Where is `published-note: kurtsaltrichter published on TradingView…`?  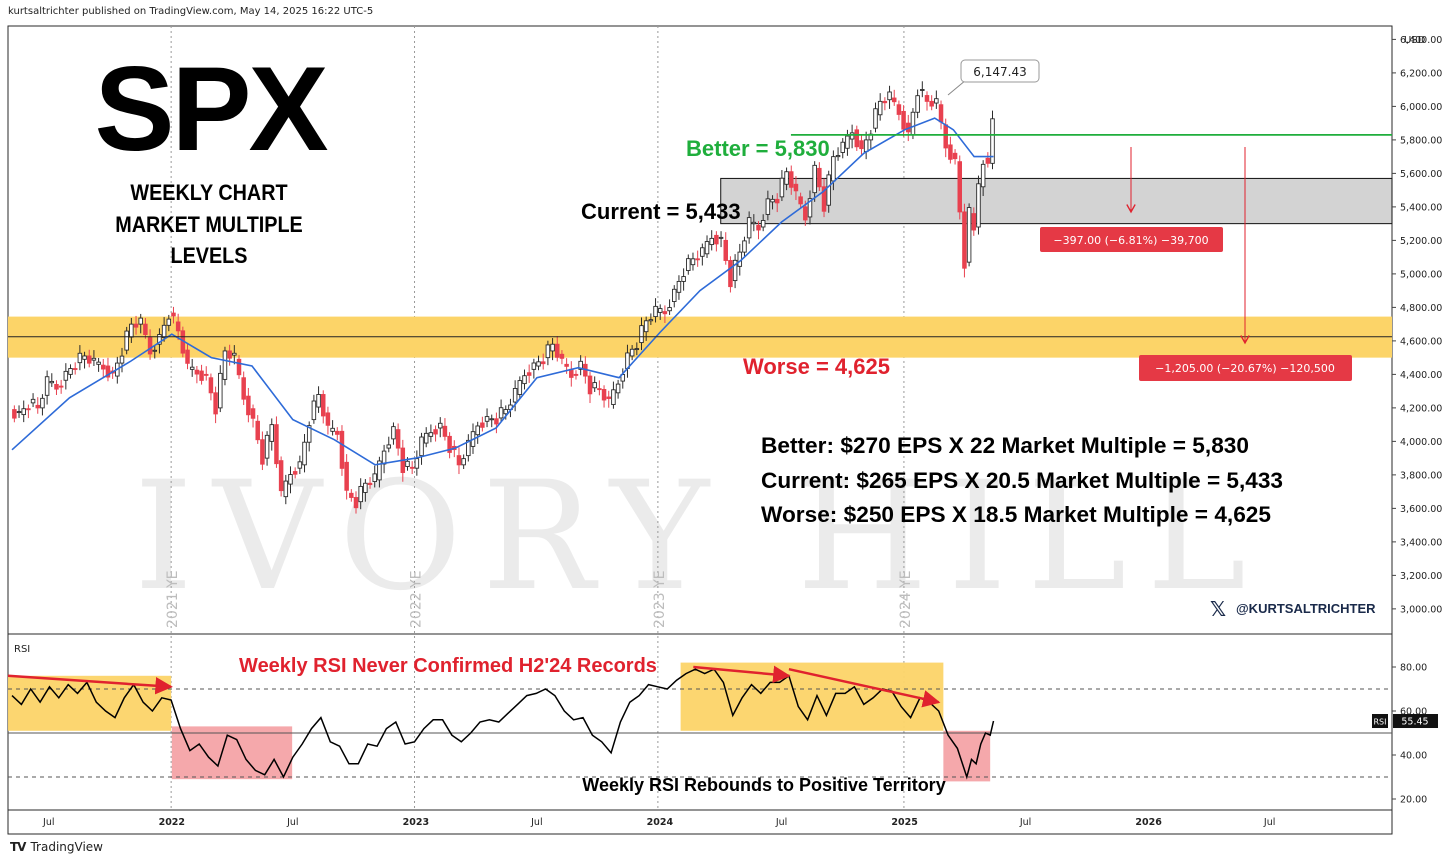
published-note: kurtsaltrichter published on TradingView… is located at coordinates (191, 11).